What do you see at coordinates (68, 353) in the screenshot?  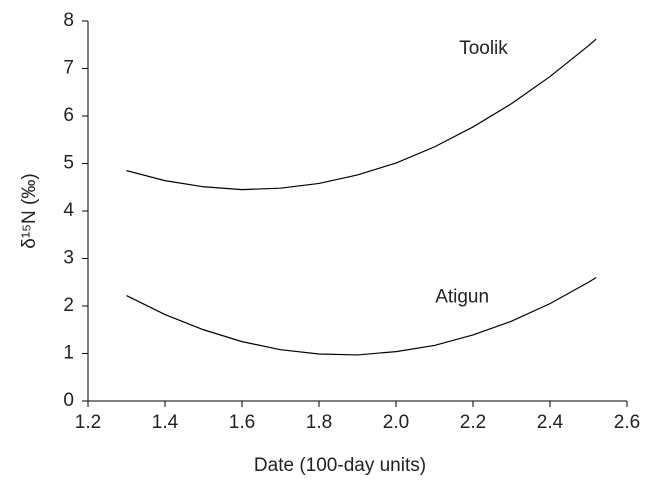 I see `y-tick-label: 1` at bounding box center [68, 353].